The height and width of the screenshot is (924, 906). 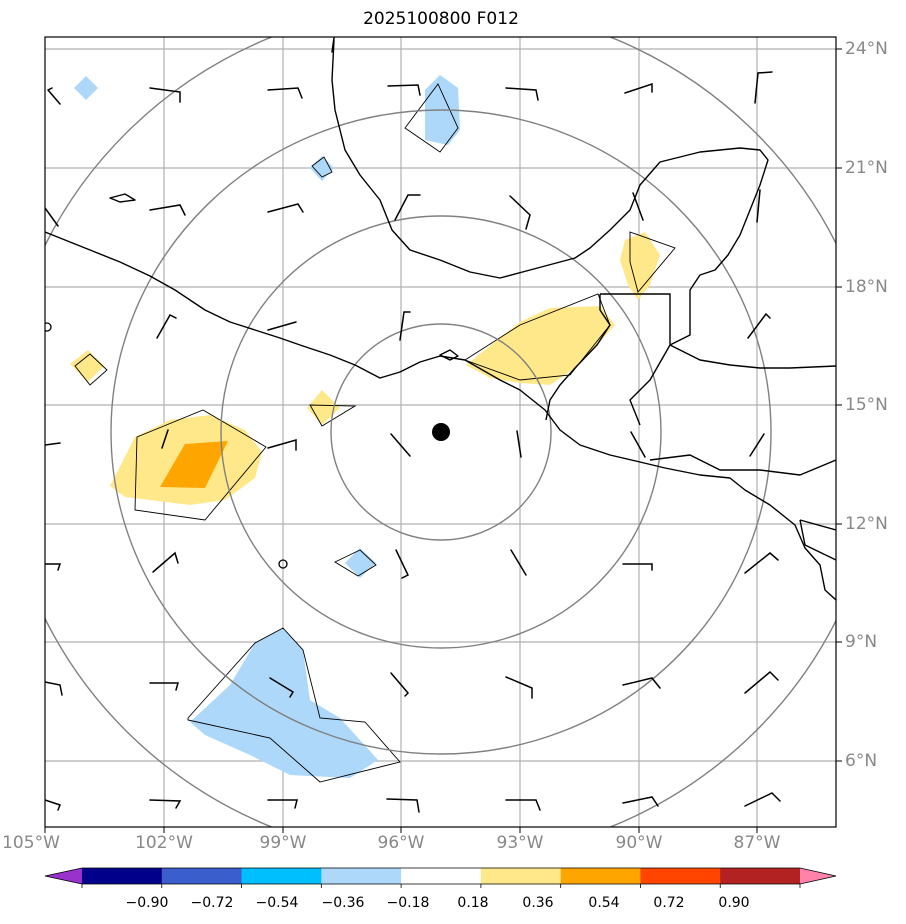 What do you see at coordinates (861, 761) in the screenshot?
I see `lat-label: 6°N` at bounding box center [861, 761].